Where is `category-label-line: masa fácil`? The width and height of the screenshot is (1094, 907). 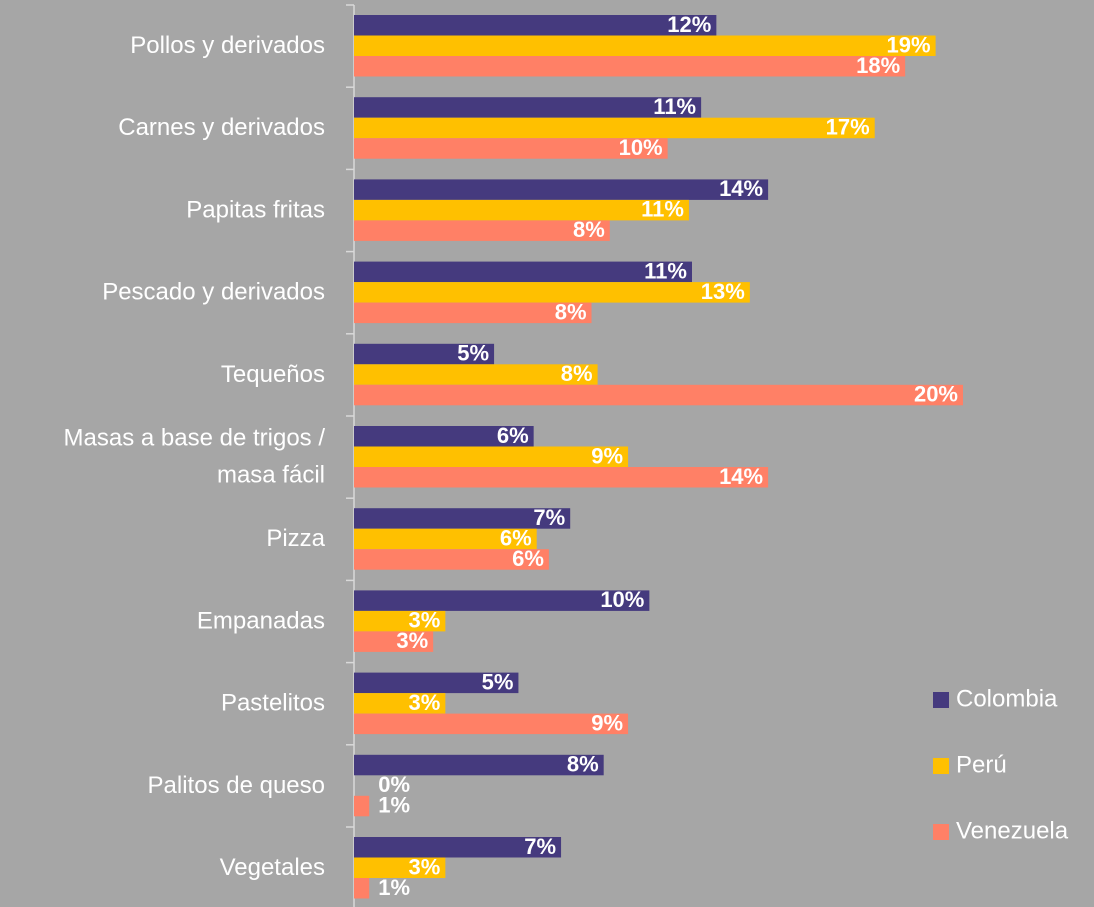 category-label-line: masa fácil is located at coordinates (271, 475).